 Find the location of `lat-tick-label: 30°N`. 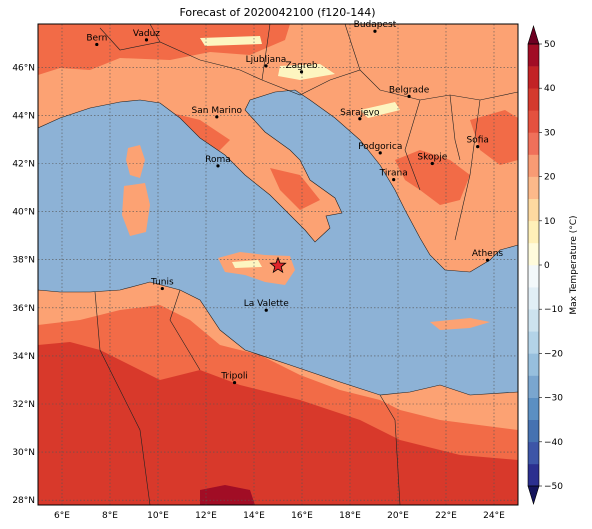

lat-tick-label: 30°N is located at coordinates (23, 453).